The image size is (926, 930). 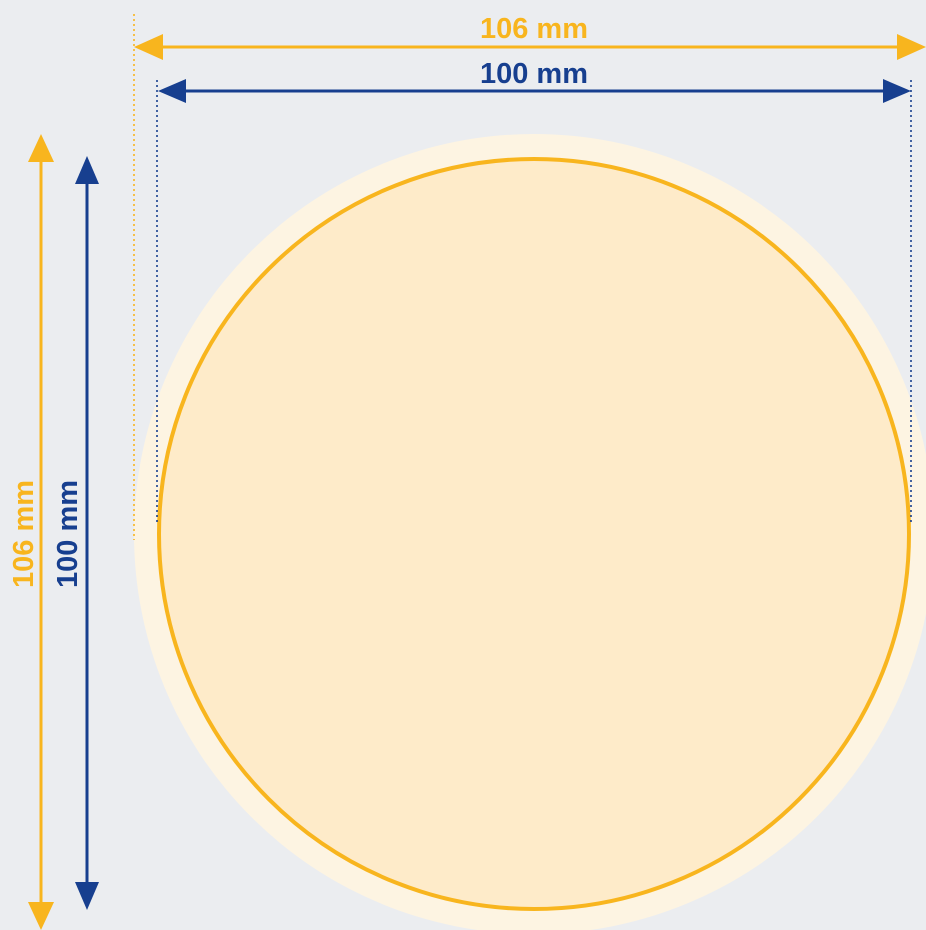 I want to click on outer-height-arrow, so click(x=41, y=532).